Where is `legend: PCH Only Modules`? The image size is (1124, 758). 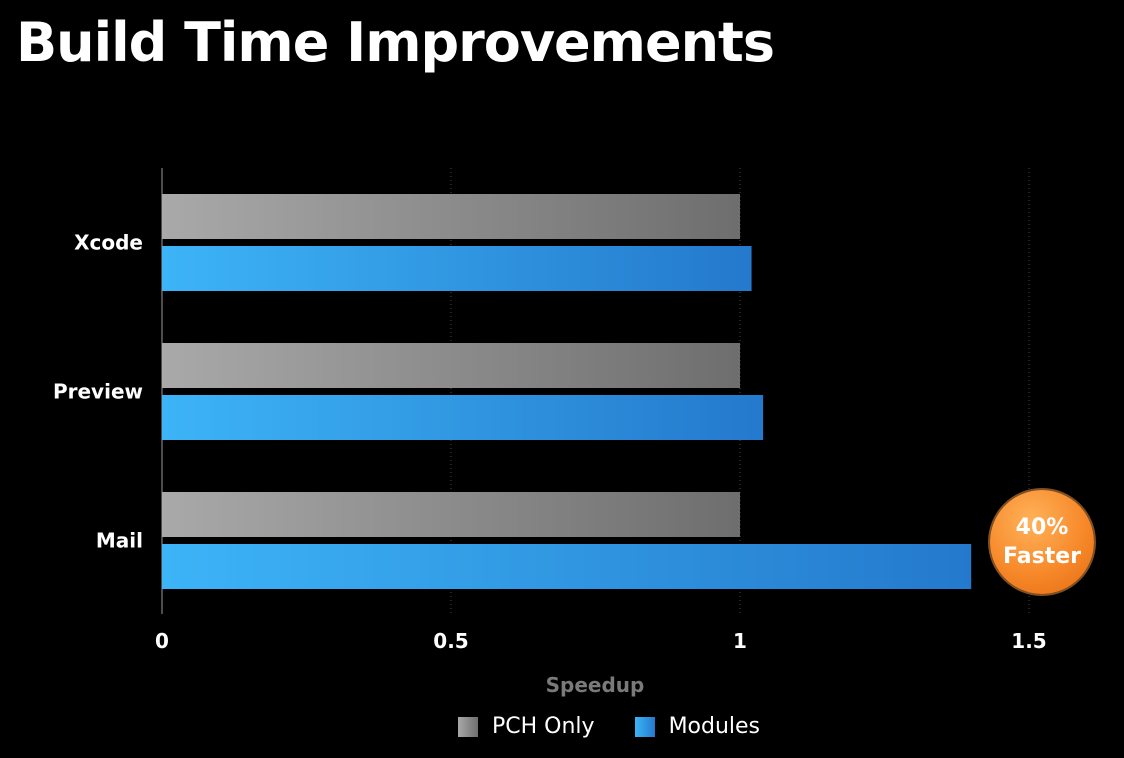
legend: PCH Only Modules is located at coordinates (609, 726).